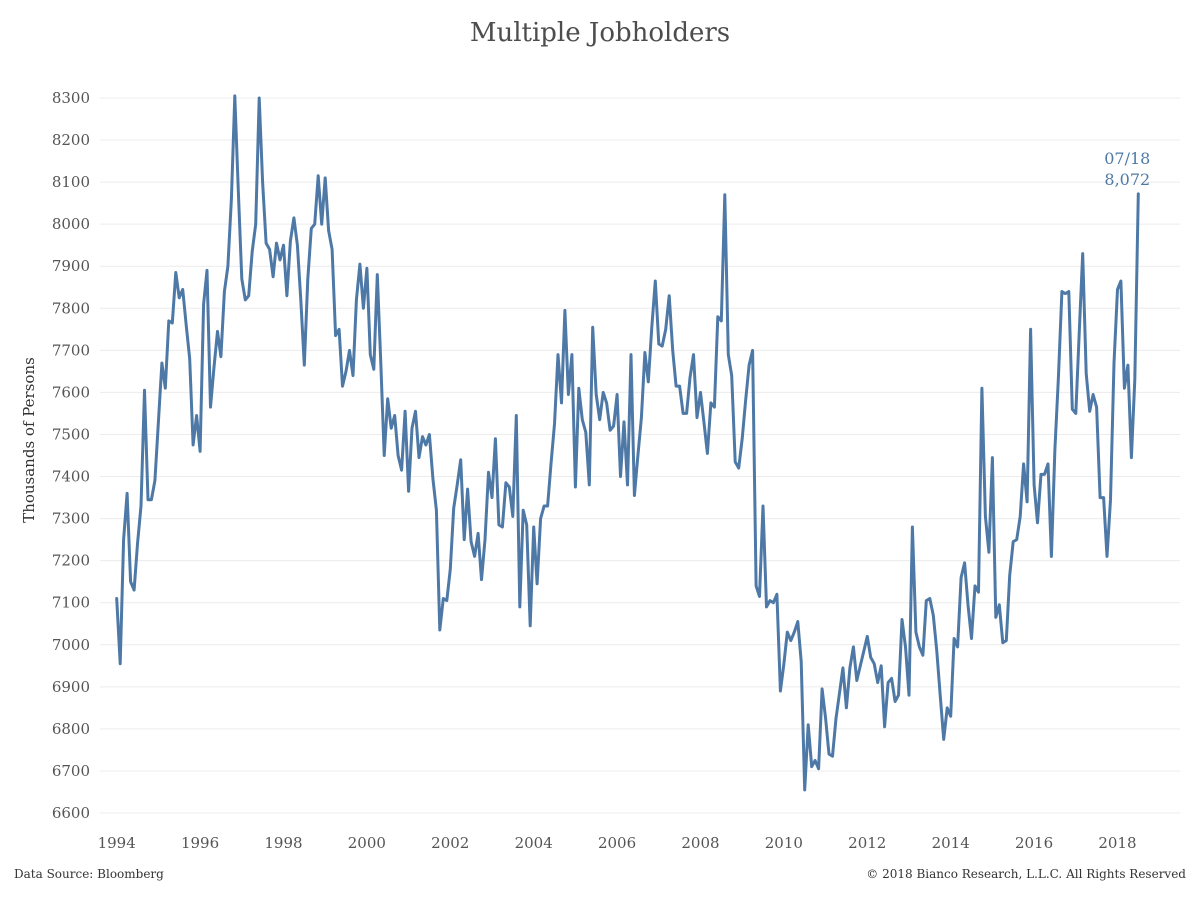 The height and width of the screenshot is (900, 1200). I want to click on annotation-value: 8,072, so click(1127, 179).